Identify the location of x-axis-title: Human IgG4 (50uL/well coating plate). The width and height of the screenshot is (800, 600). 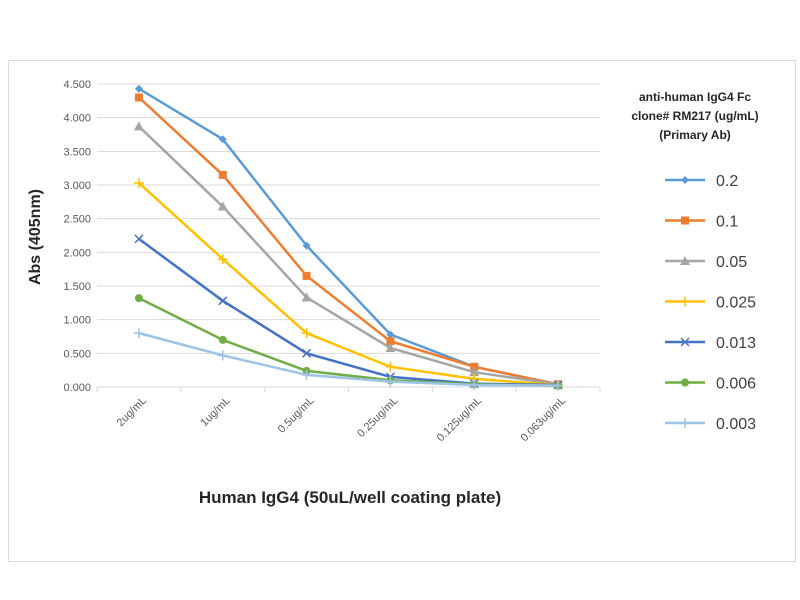
(350, 497).